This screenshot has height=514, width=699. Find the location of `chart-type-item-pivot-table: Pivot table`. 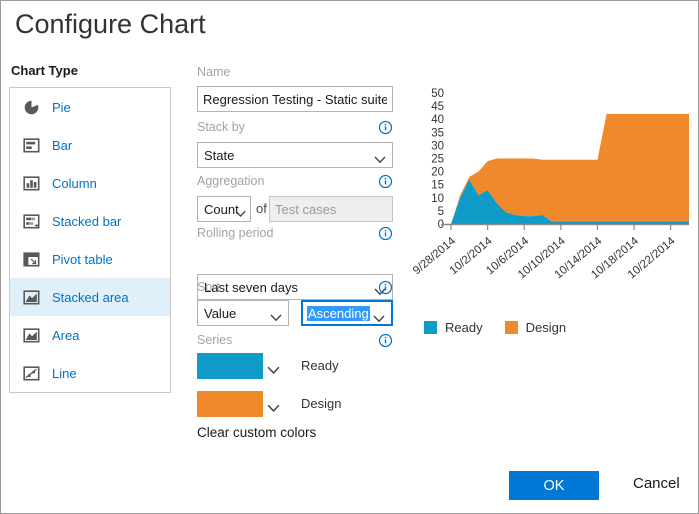

chart-type-item-pivot-table: Pivot table is located at coordinates (90, 259).